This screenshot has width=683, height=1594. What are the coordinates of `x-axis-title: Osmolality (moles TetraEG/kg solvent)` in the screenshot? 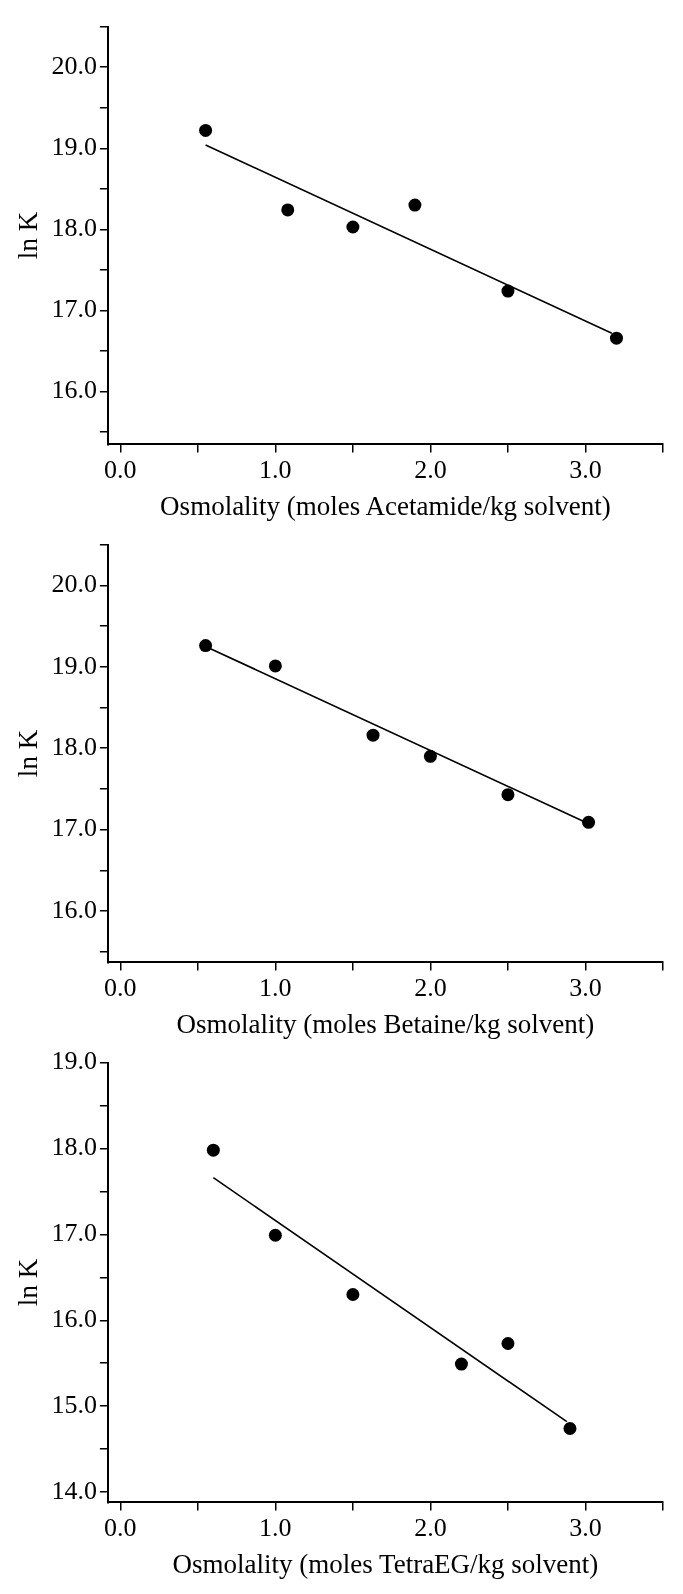 It's located at (385, 1563).